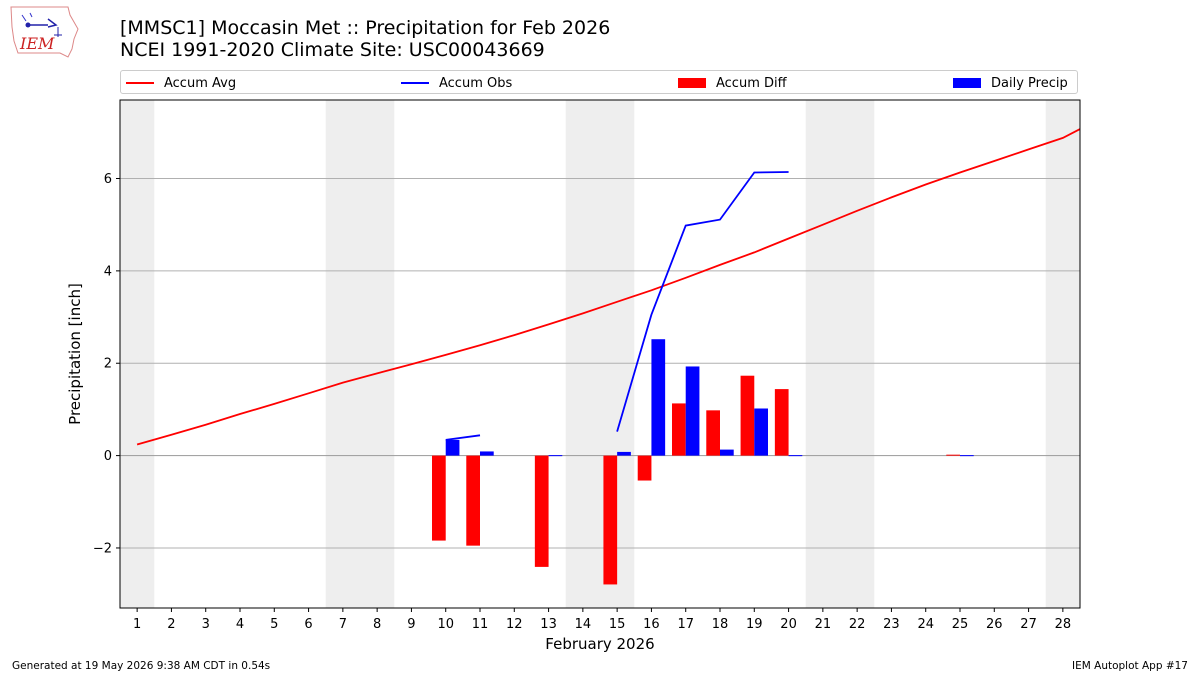 This screenshot has height=675, width=1200. I want to click on x-tick-label: 26, so click(994, 624).